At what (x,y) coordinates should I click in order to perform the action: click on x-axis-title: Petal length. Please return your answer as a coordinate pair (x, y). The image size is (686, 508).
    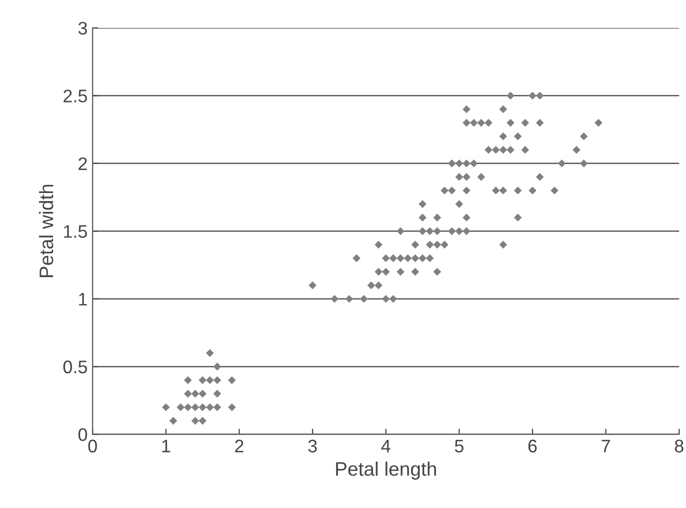
    Looking at the image, I should click on (386, 471).